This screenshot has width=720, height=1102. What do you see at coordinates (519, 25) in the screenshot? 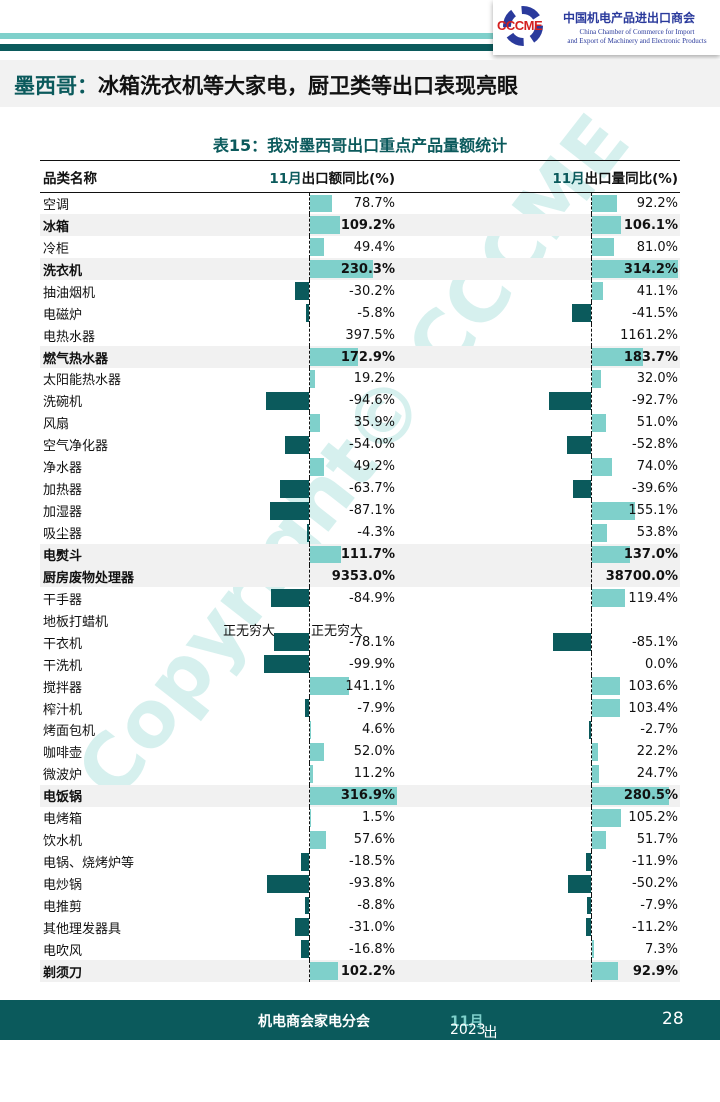
I see `logo-mark: CCCME` at bounding box center [519, 25].